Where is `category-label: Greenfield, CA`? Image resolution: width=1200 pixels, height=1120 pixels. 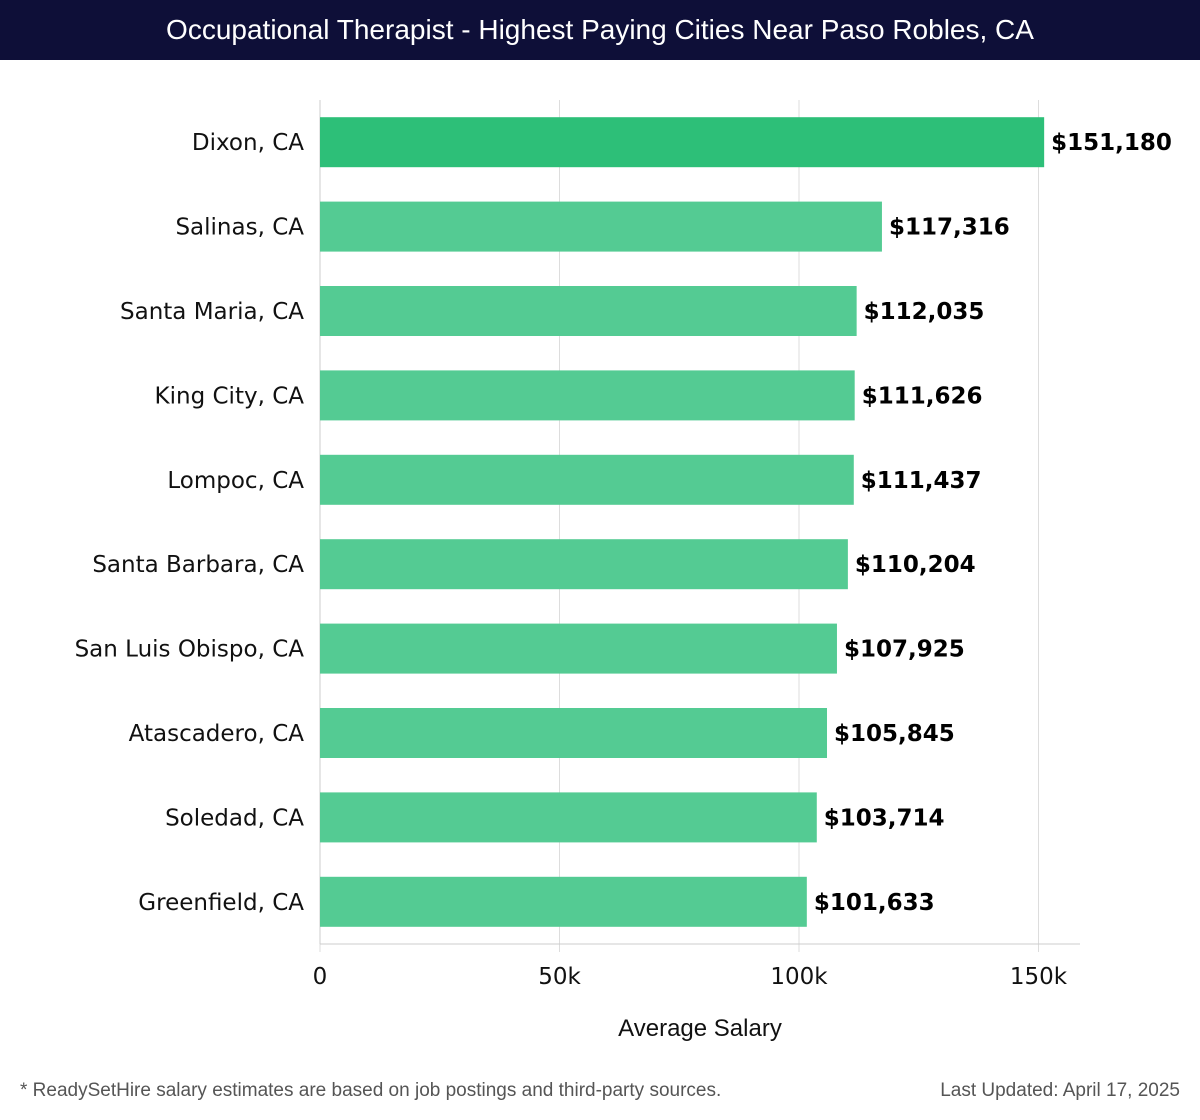 category-label: Greenfield, CA is located at coordinates (221, 903).